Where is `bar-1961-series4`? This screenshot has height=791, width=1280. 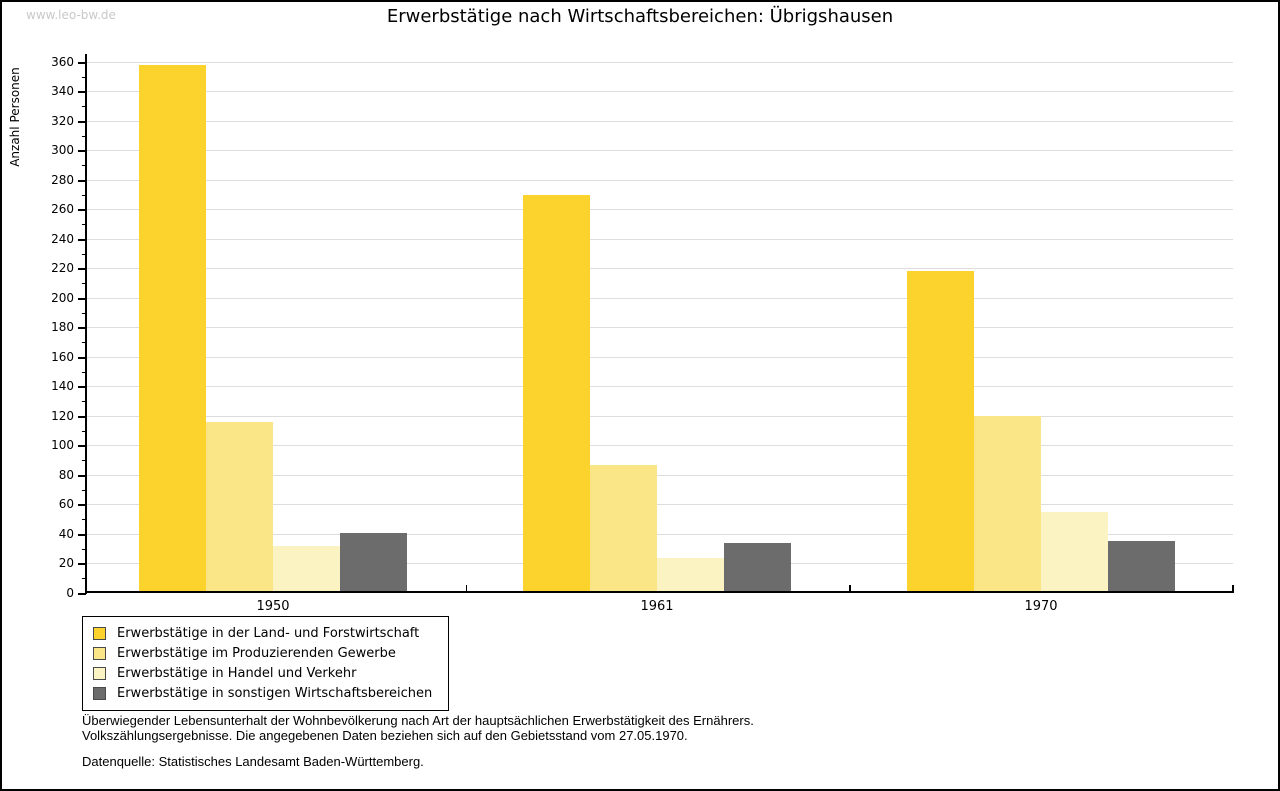 bar-1961-series4 is located at coordinates (757, 568).